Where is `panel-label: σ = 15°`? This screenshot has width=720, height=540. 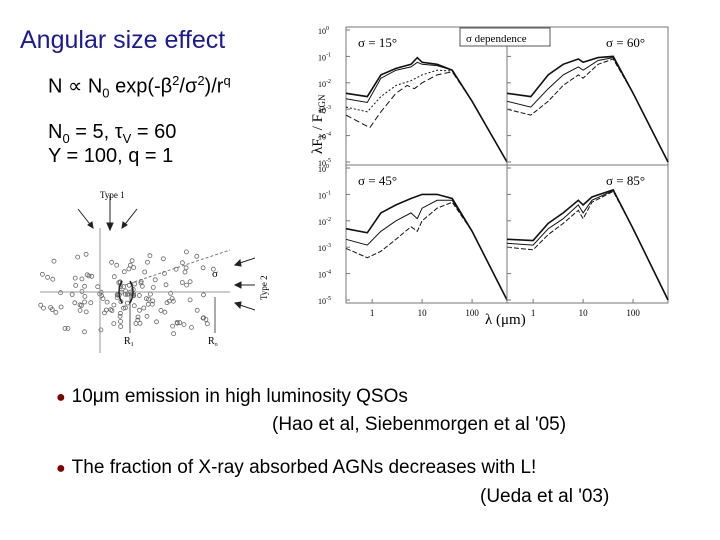
panel-label: σ = 15° is located at coordinates (377, 42).